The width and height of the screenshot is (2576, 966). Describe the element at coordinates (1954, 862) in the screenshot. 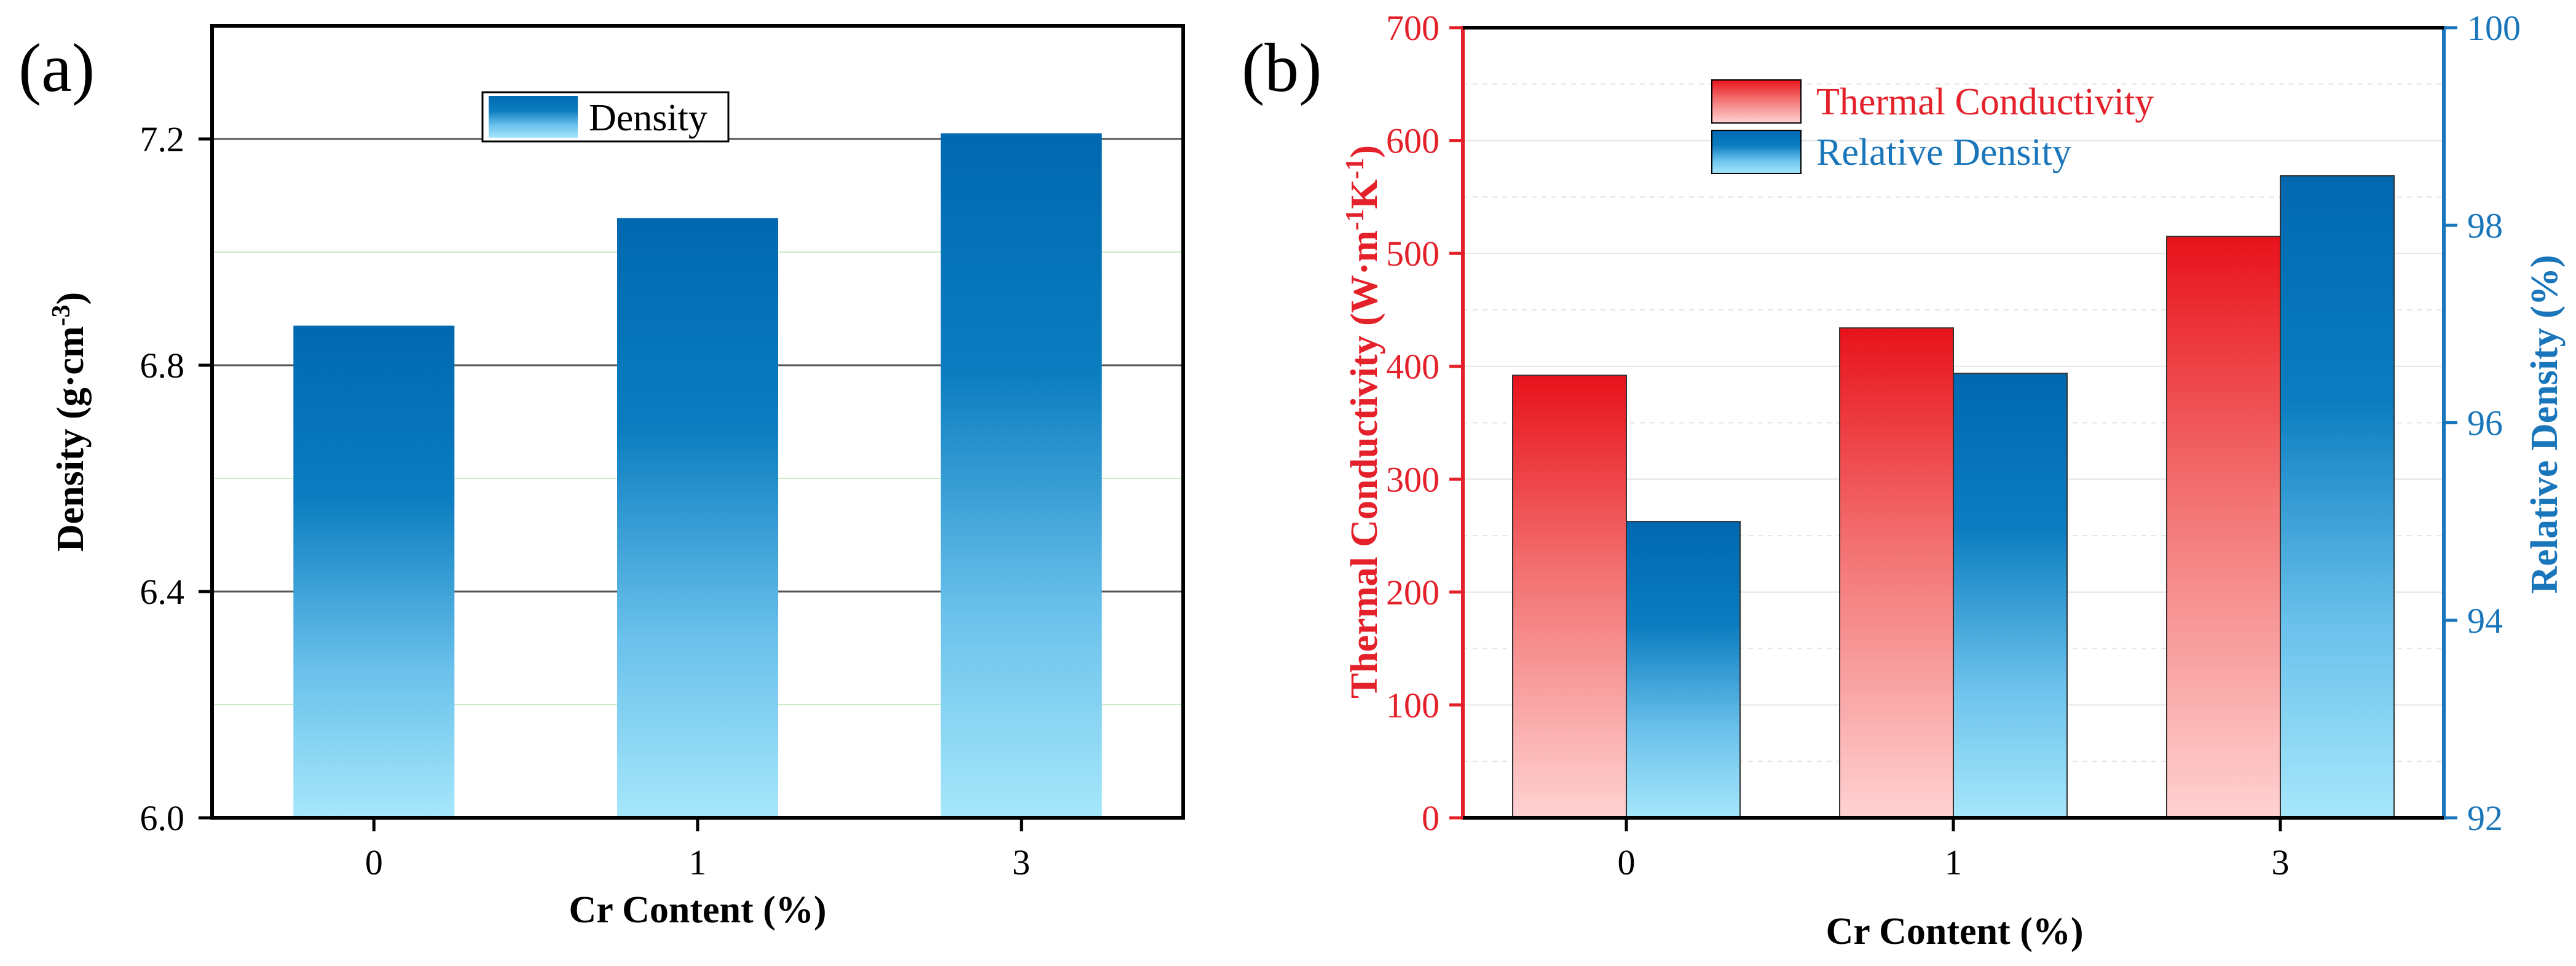

I see `panel-b-x-tick-label: 1` at that location.